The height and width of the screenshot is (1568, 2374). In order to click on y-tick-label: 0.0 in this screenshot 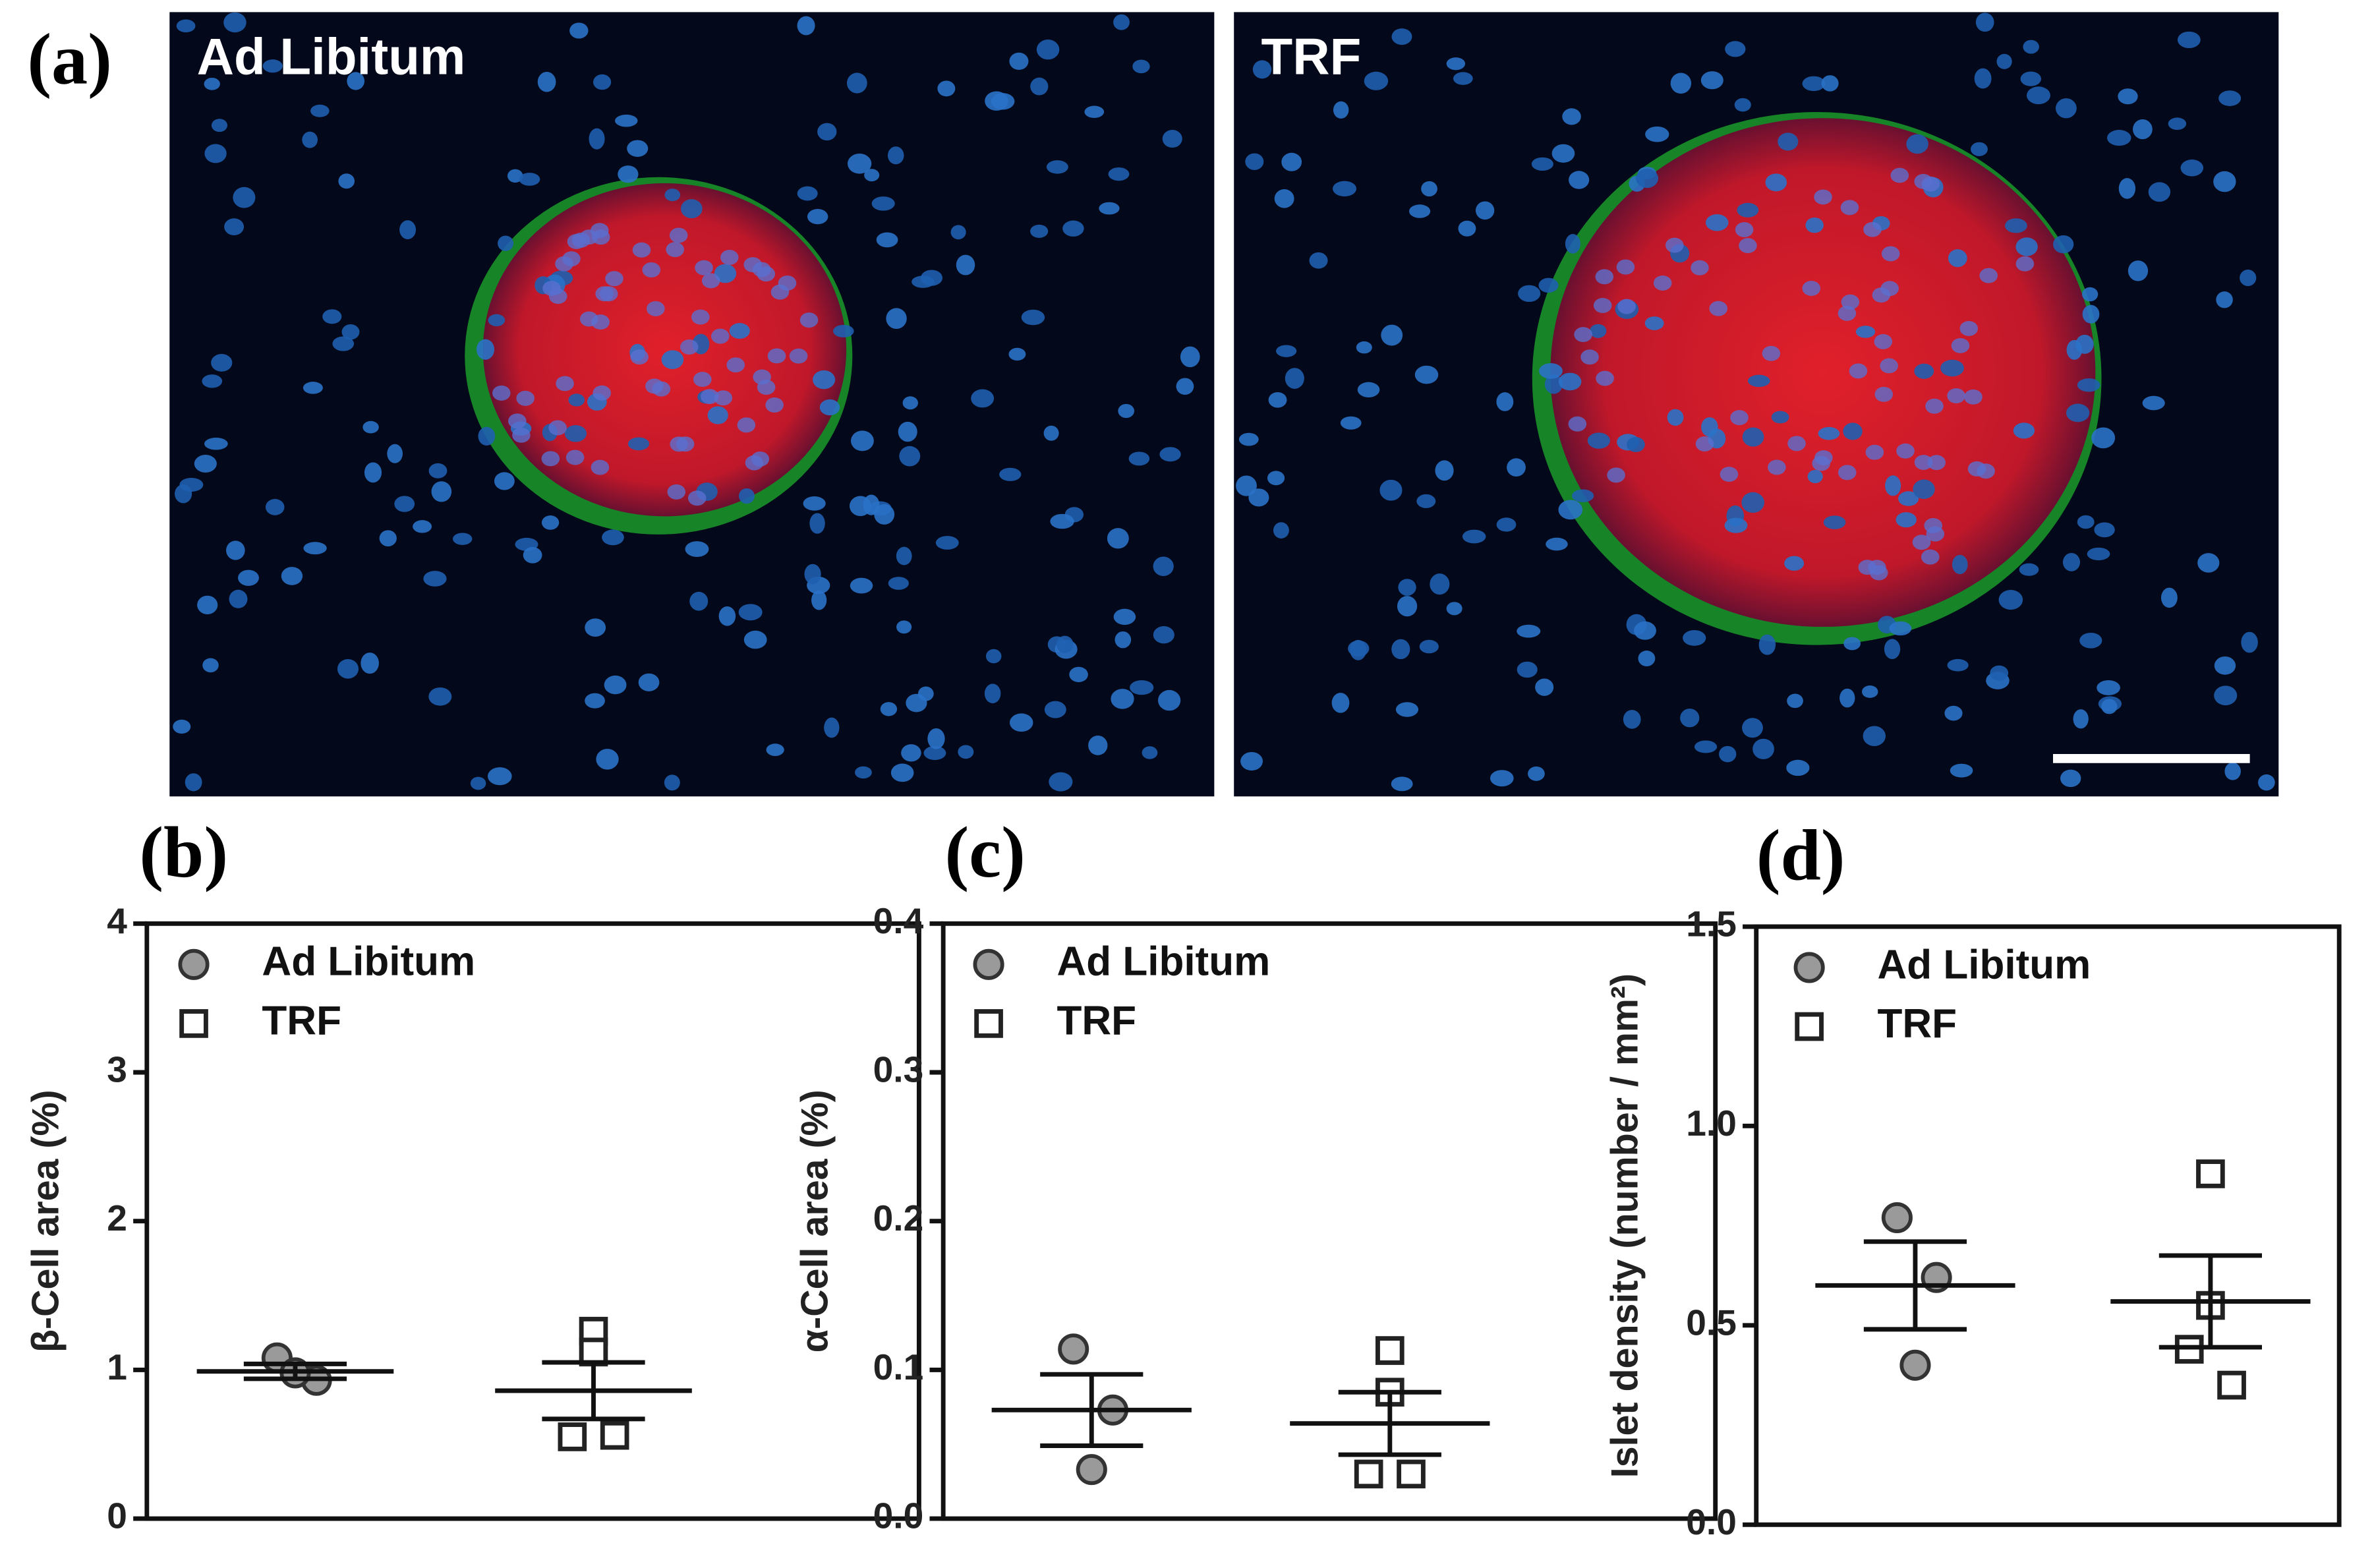, I will do `click(1711, 1521)`.